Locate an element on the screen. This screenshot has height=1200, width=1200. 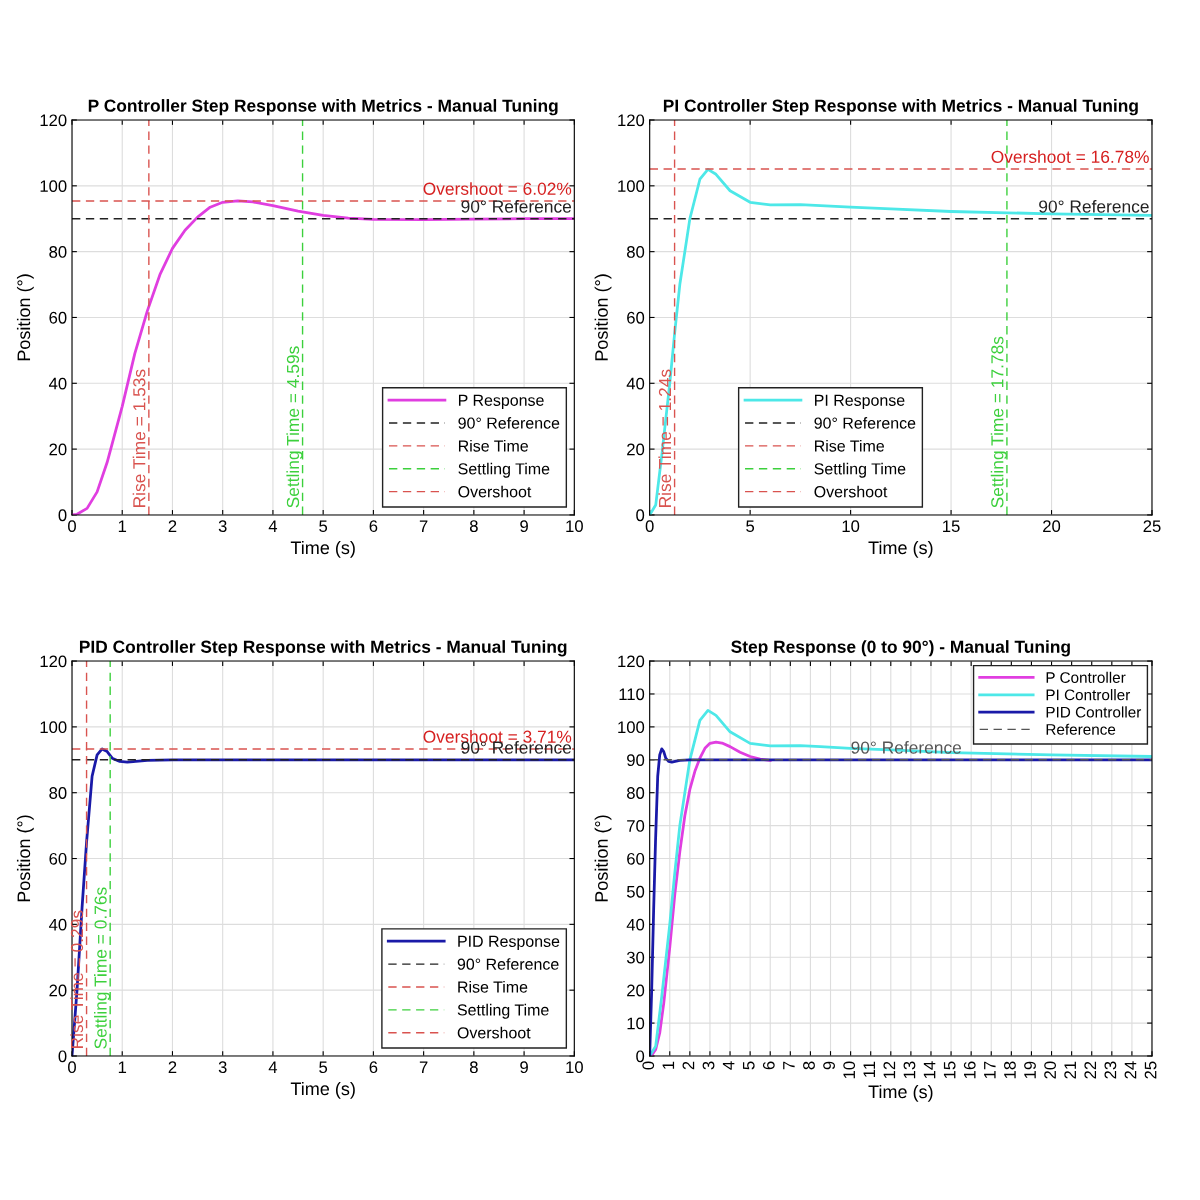
legend-label: 90° Reference is located at coordinates (865, 423).